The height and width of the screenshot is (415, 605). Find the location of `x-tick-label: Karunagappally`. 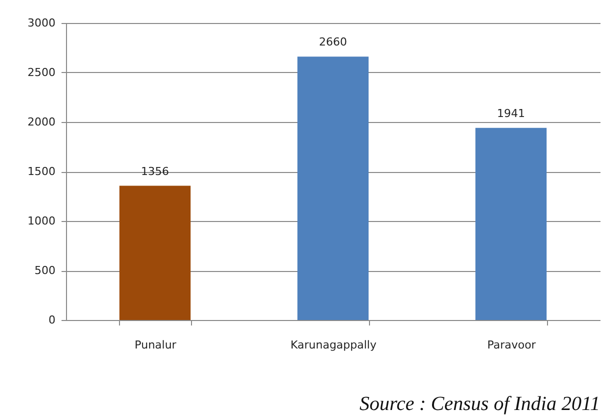

x-tick-label: Karunagappally is located at coordinates (333, 345).